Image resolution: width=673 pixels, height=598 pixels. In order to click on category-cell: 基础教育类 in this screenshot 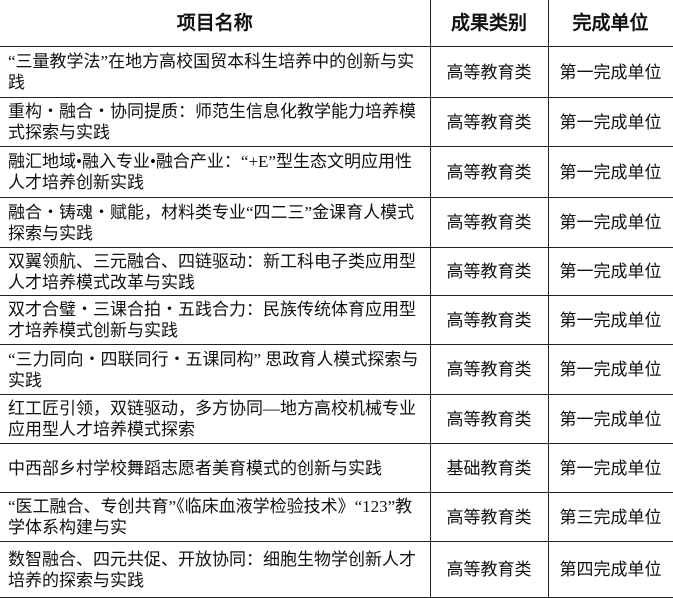, I will do `click(489, 468)`.